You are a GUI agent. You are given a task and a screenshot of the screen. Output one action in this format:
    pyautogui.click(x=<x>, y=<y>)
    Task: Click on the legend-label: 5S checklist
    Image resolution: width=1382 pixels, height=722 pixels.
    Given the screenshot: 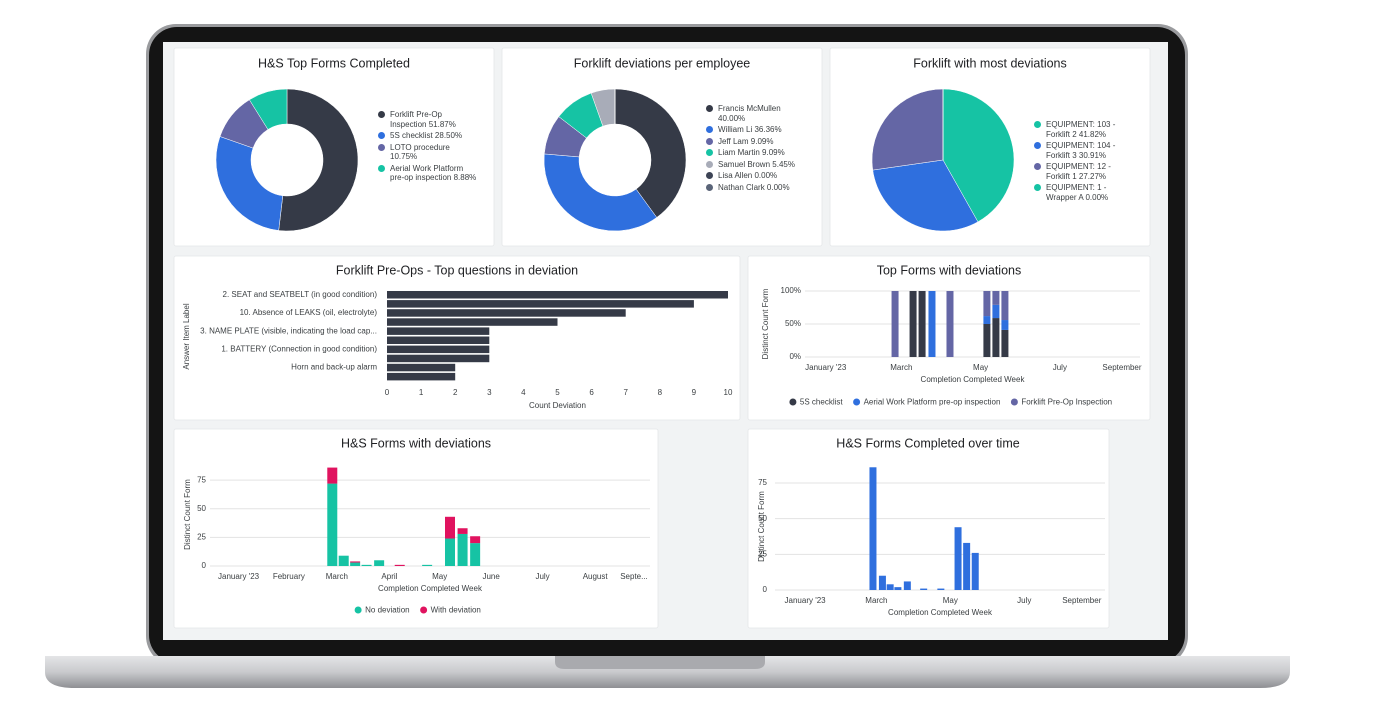 What is the action you would take?
    pyautogui.click(x=411, y=135)
    